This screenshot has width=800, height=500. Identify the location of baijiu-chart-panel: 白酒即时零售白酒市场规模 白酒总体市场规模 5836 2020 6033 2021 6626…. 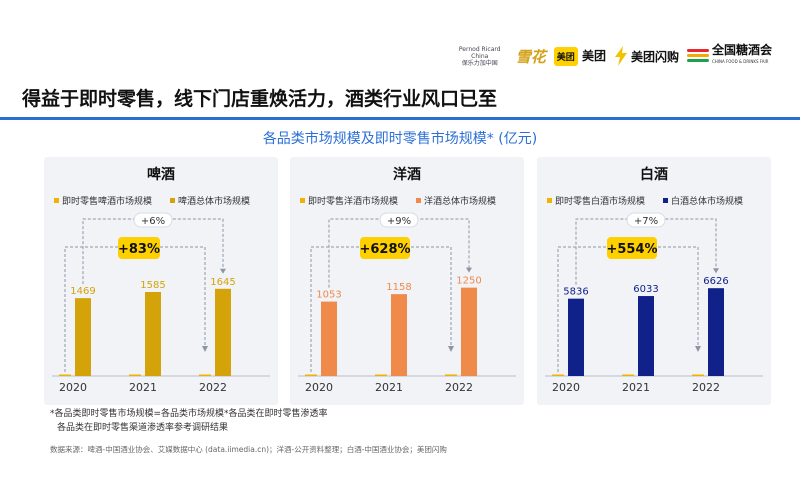
(654, 281).